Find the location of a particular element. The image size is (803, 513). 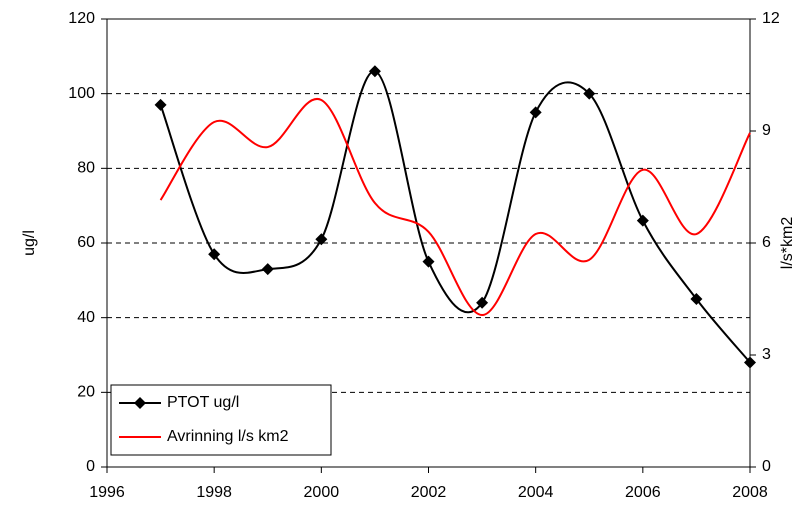

y2-tick-label: 3 is located at coordinates (766, 354).